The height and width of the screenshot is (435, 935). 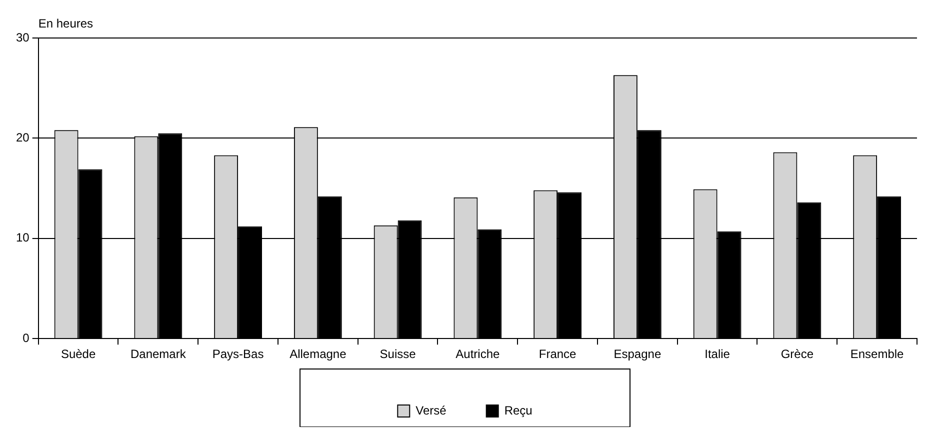 I want to click on y-tick-label: 0, so click(x=26, y=337).